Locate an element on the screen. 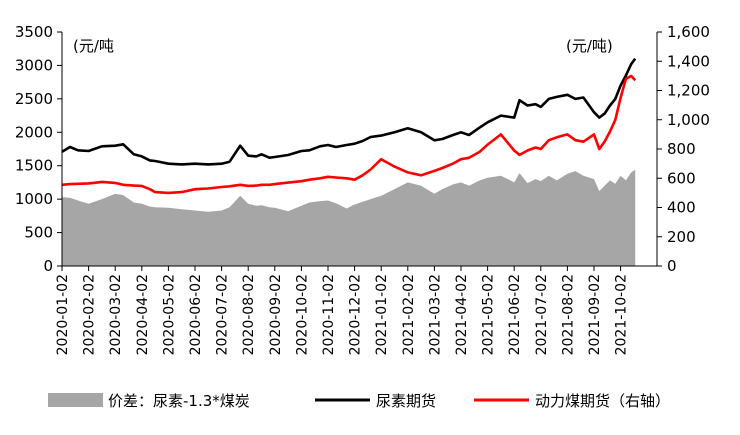 This screenshot has height=435, width=740. y-right-tick-label: 1,200 is located at coordinates (688, 91).